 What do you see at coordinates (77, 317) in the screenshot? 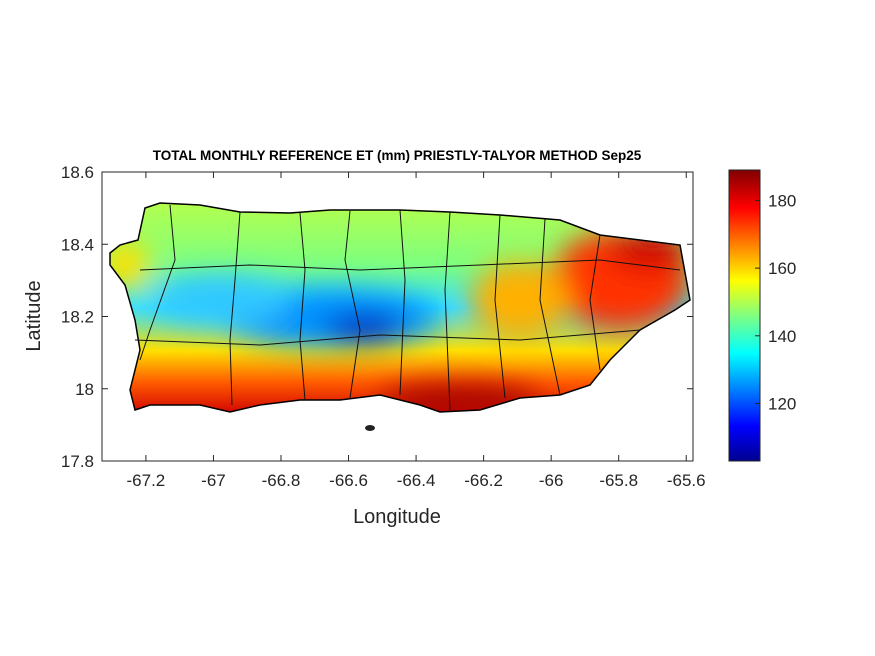
I see `y-tick-label: 18.2` at bounding box center [77, 317].